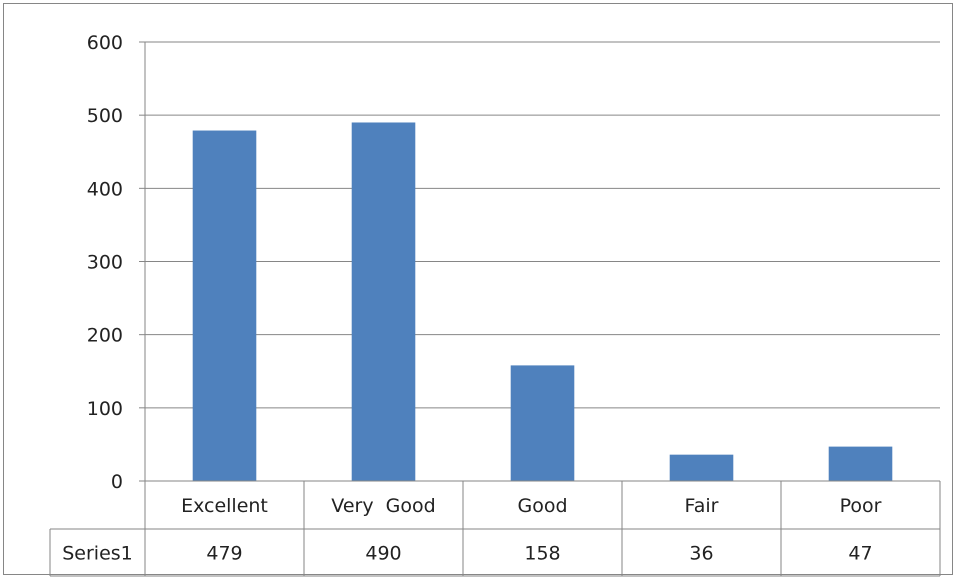 The width and height of the screenshot is (960, 581). I want to click on y-tick-label: 200, so click(105, 336).